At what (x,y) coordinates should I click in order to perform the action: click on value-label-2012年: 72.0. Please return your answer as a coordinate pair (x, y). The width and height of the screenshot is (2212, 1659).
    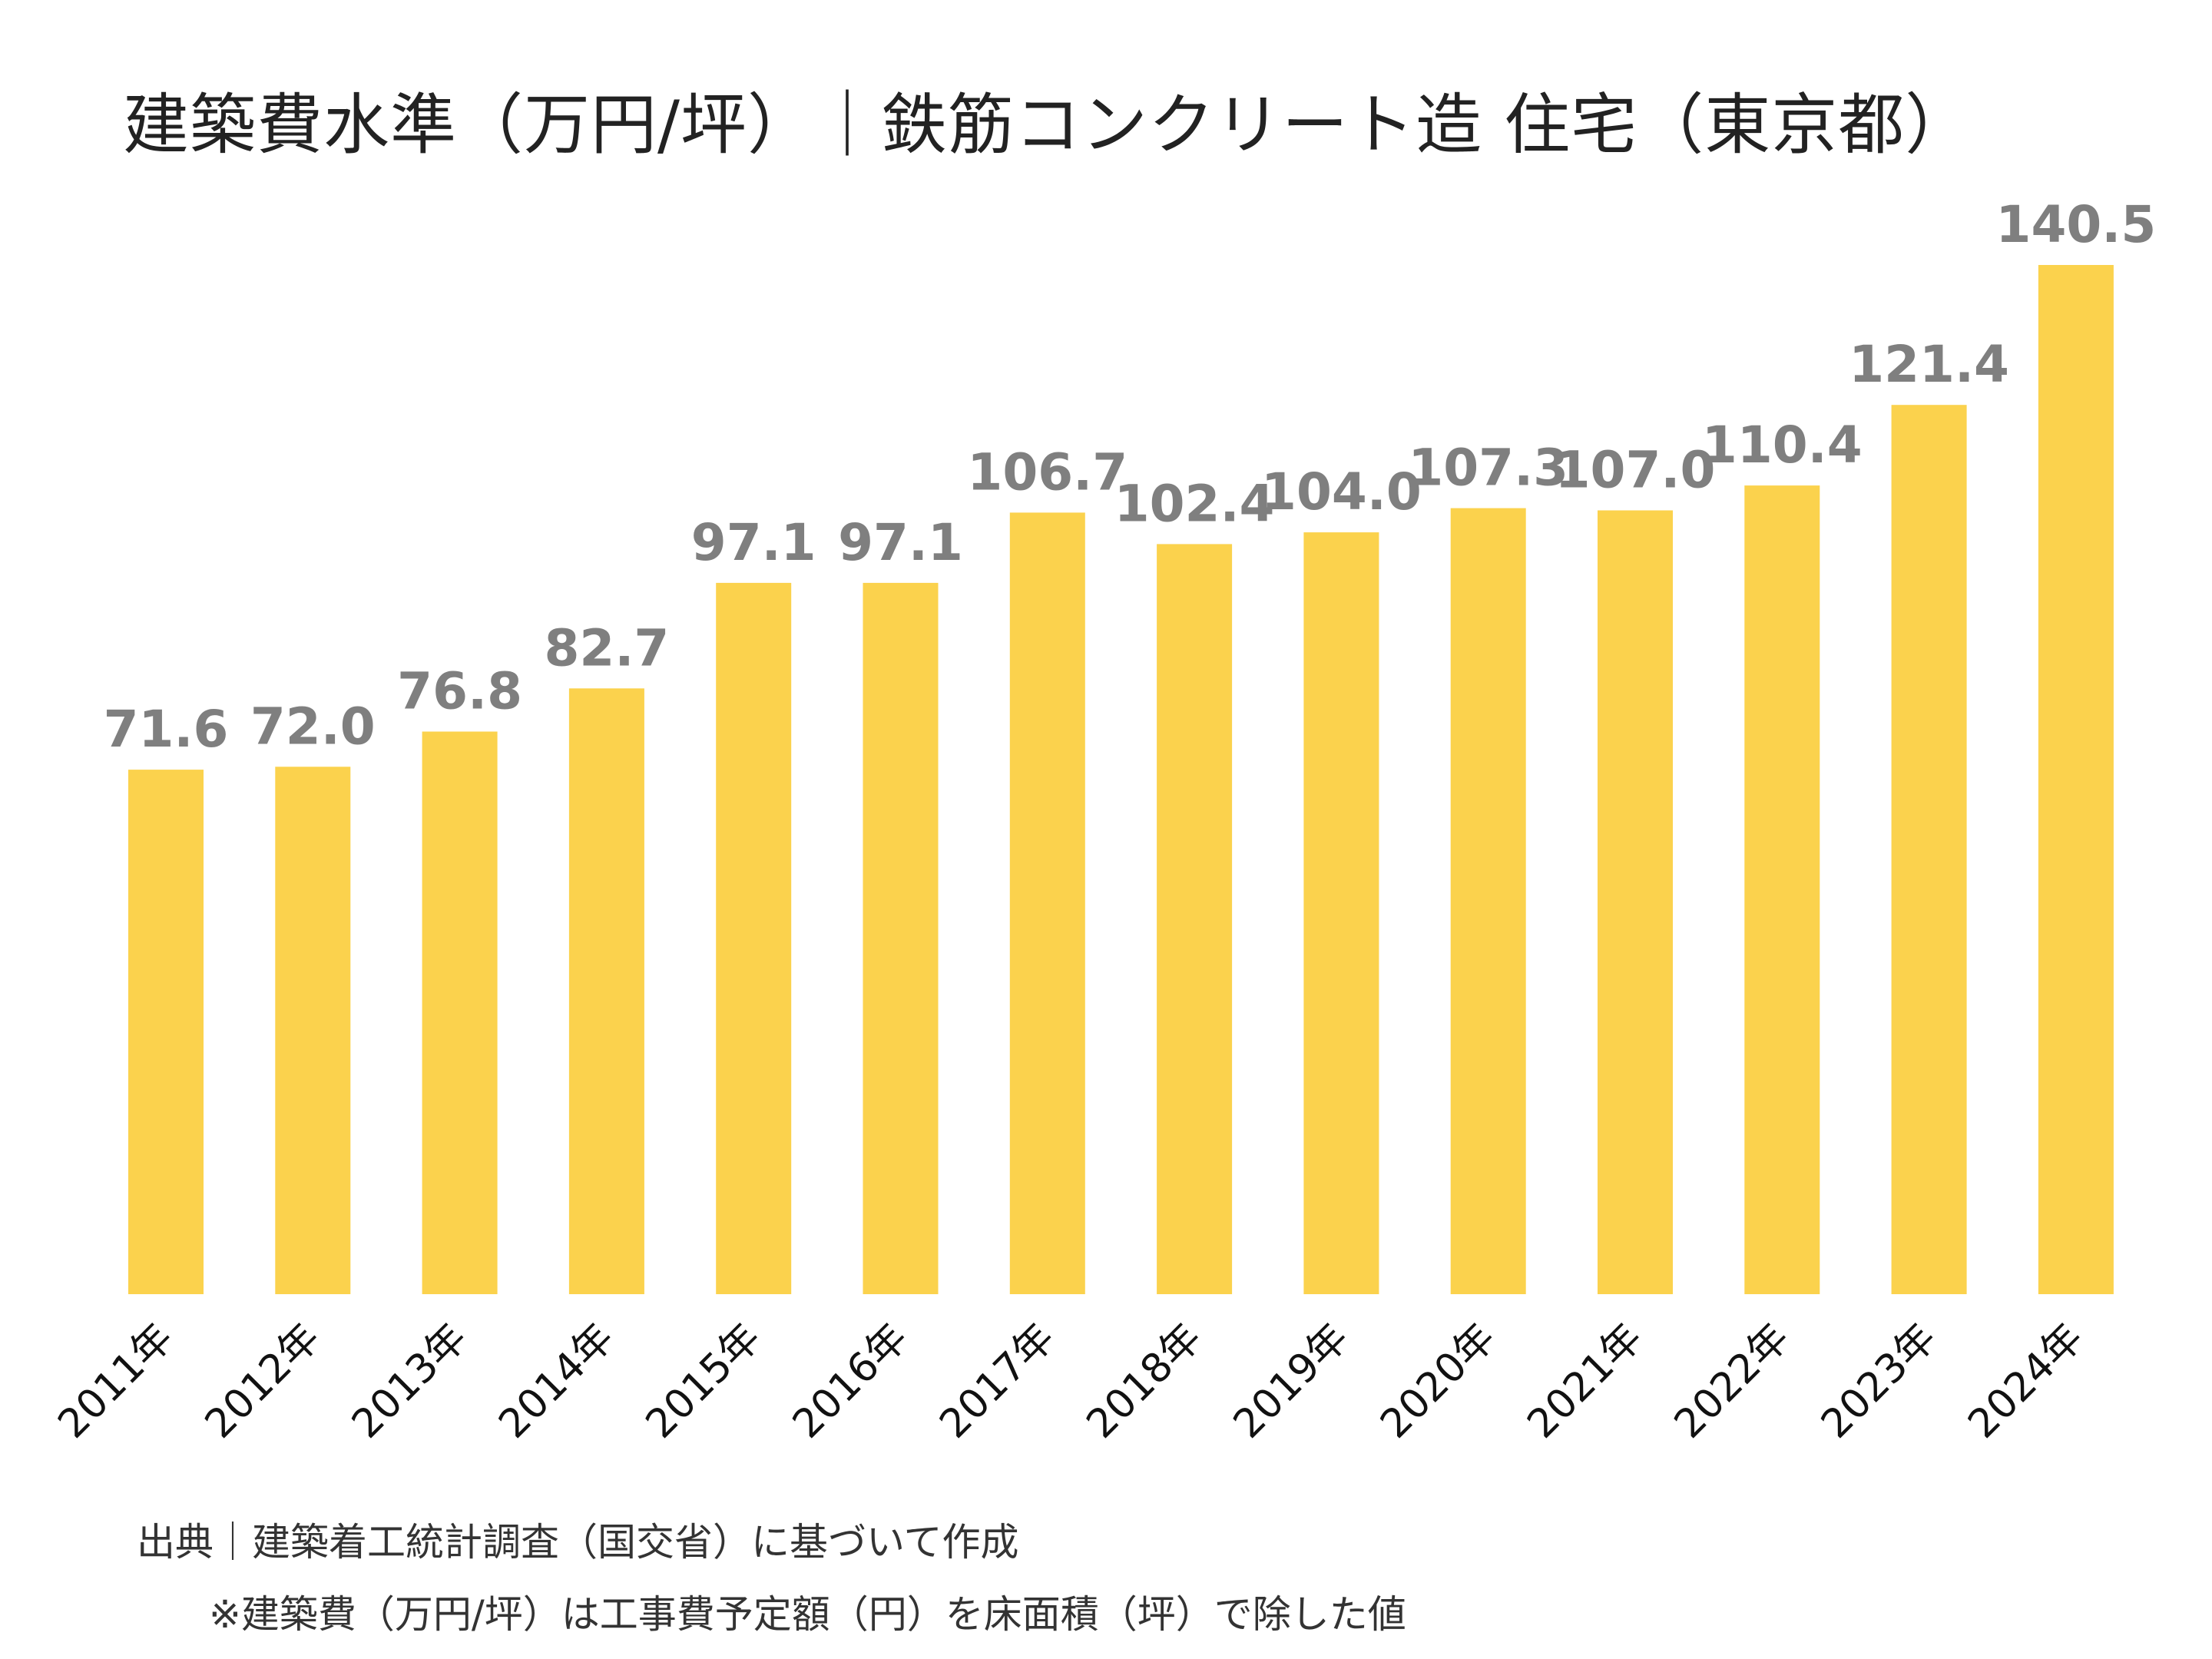
    Looking at the image, I should click on (313, 726).